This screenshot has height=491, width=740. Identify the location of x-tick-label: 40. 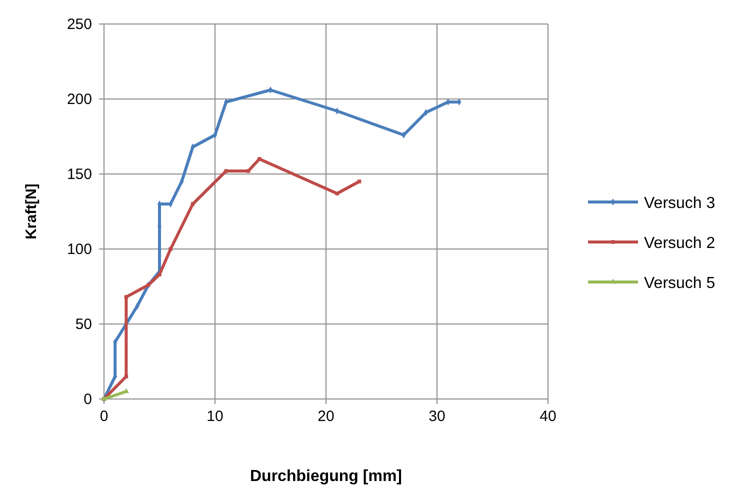
(548, 416).